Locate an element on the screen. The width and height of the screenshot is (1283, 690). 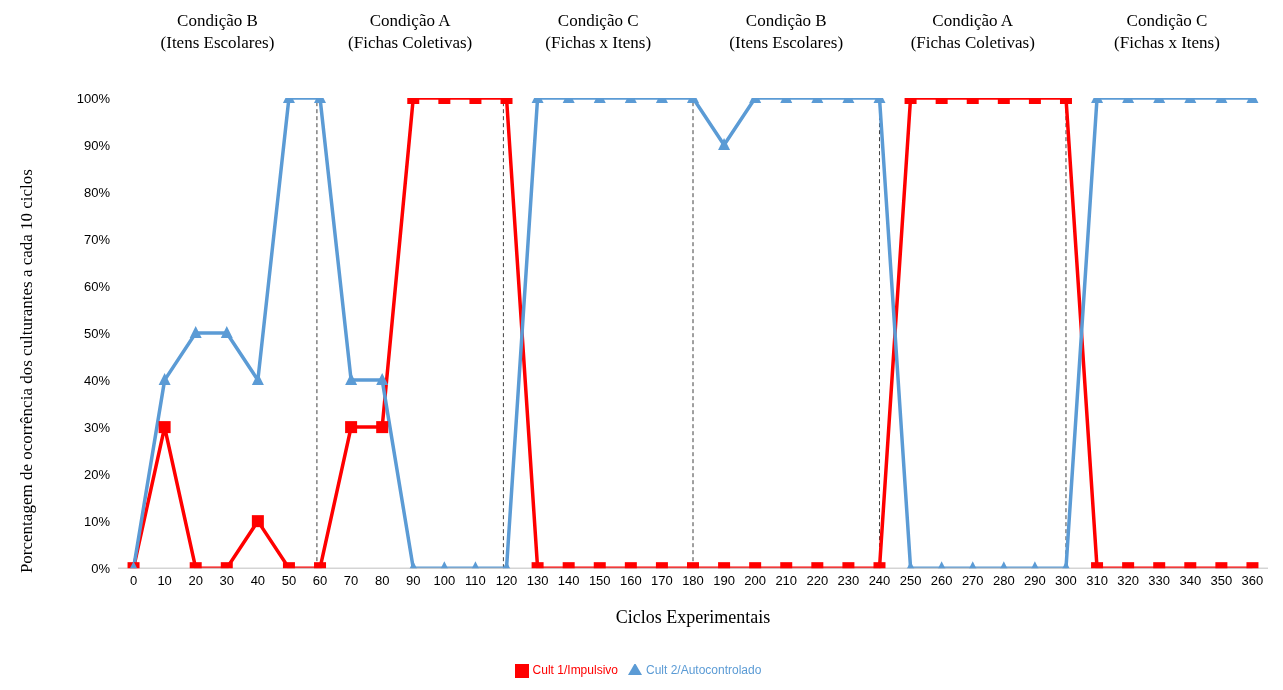
x-tick-label: 30 is located at coordinates (227, 581).